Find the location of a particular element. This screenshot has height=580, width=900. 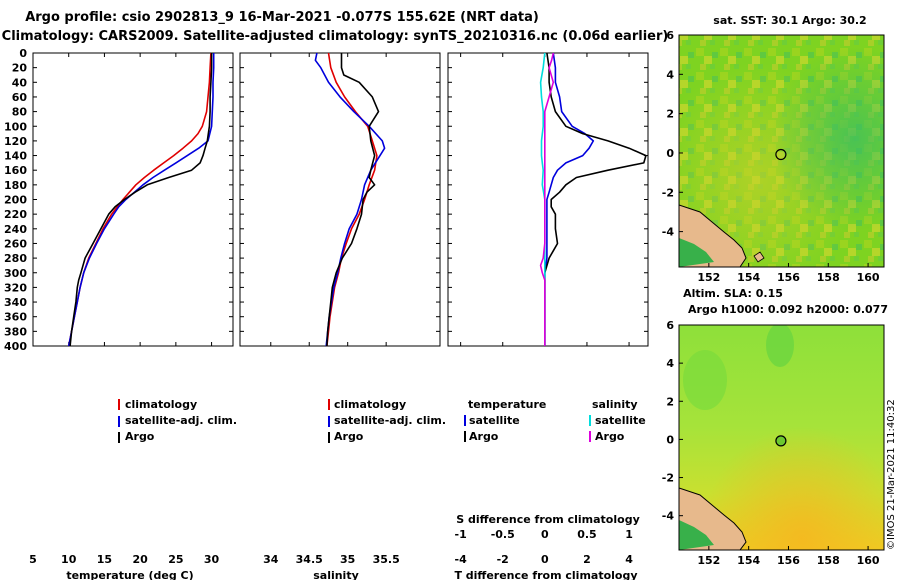

x-tick-label: 0 is located at coordinates (545, 559).